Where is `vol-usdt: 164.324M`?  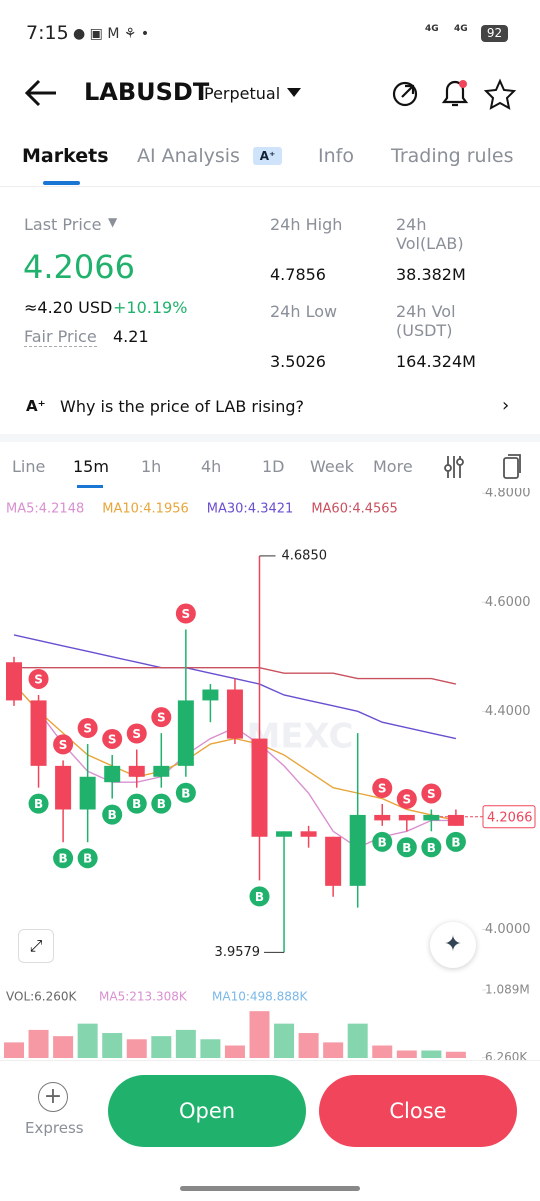
vol-usdt: 164.324M is located at coordinates (436, 361).